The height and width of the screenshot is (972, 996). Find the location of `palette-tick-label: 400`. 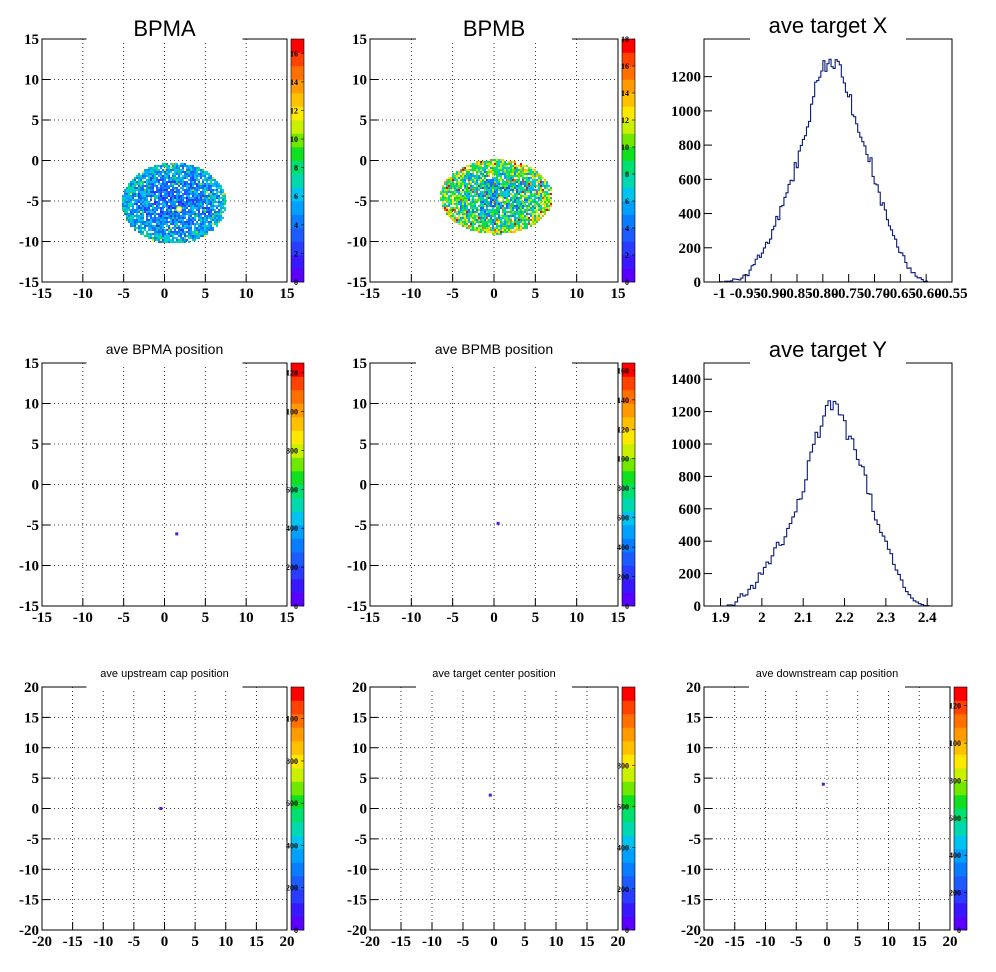

palette-tick-label: 400 is located at coordinates (623, 547).